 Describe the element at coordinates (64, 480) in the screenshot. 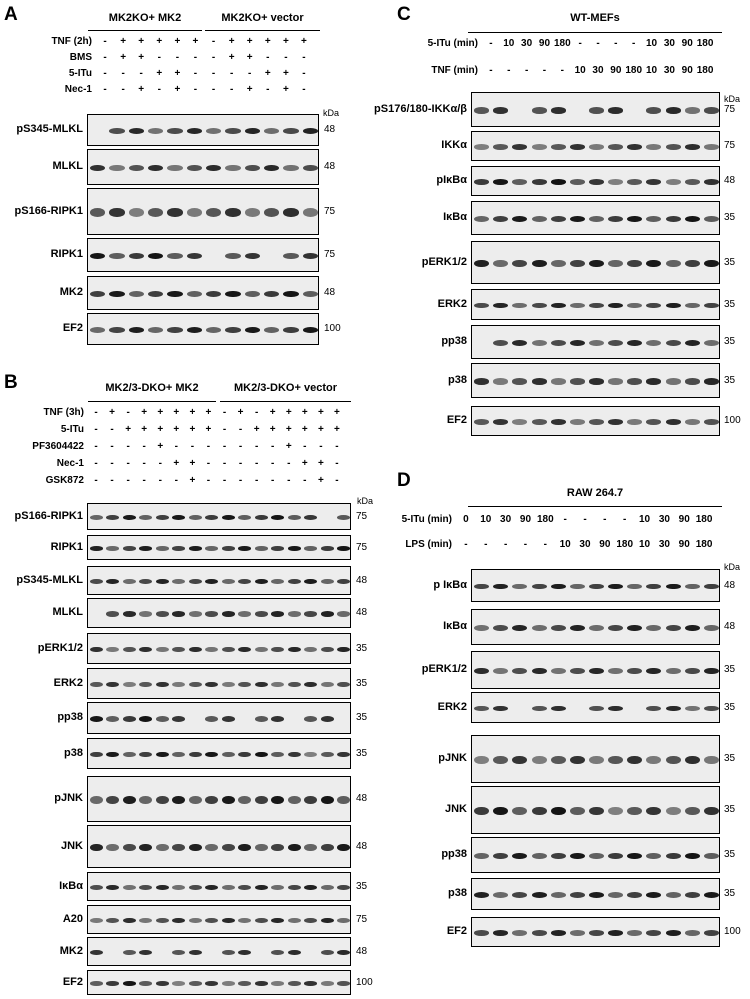

I see `condition-label: GSK872` at that location.